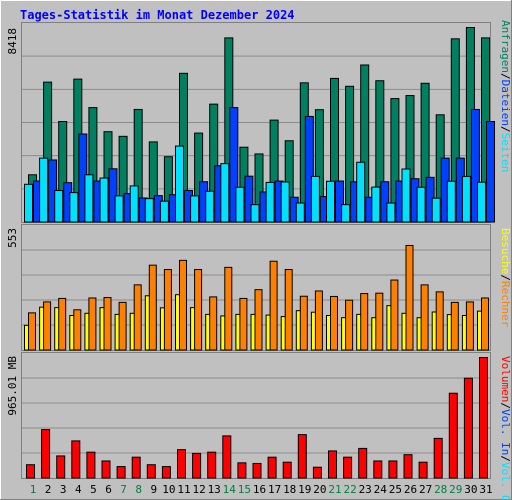 The height and width of the screenshot is (500, 512). What do you see at coordinates (198, 489) in the screenshot?
I see `day-label-12: 12` at bounding box center [198, 489].